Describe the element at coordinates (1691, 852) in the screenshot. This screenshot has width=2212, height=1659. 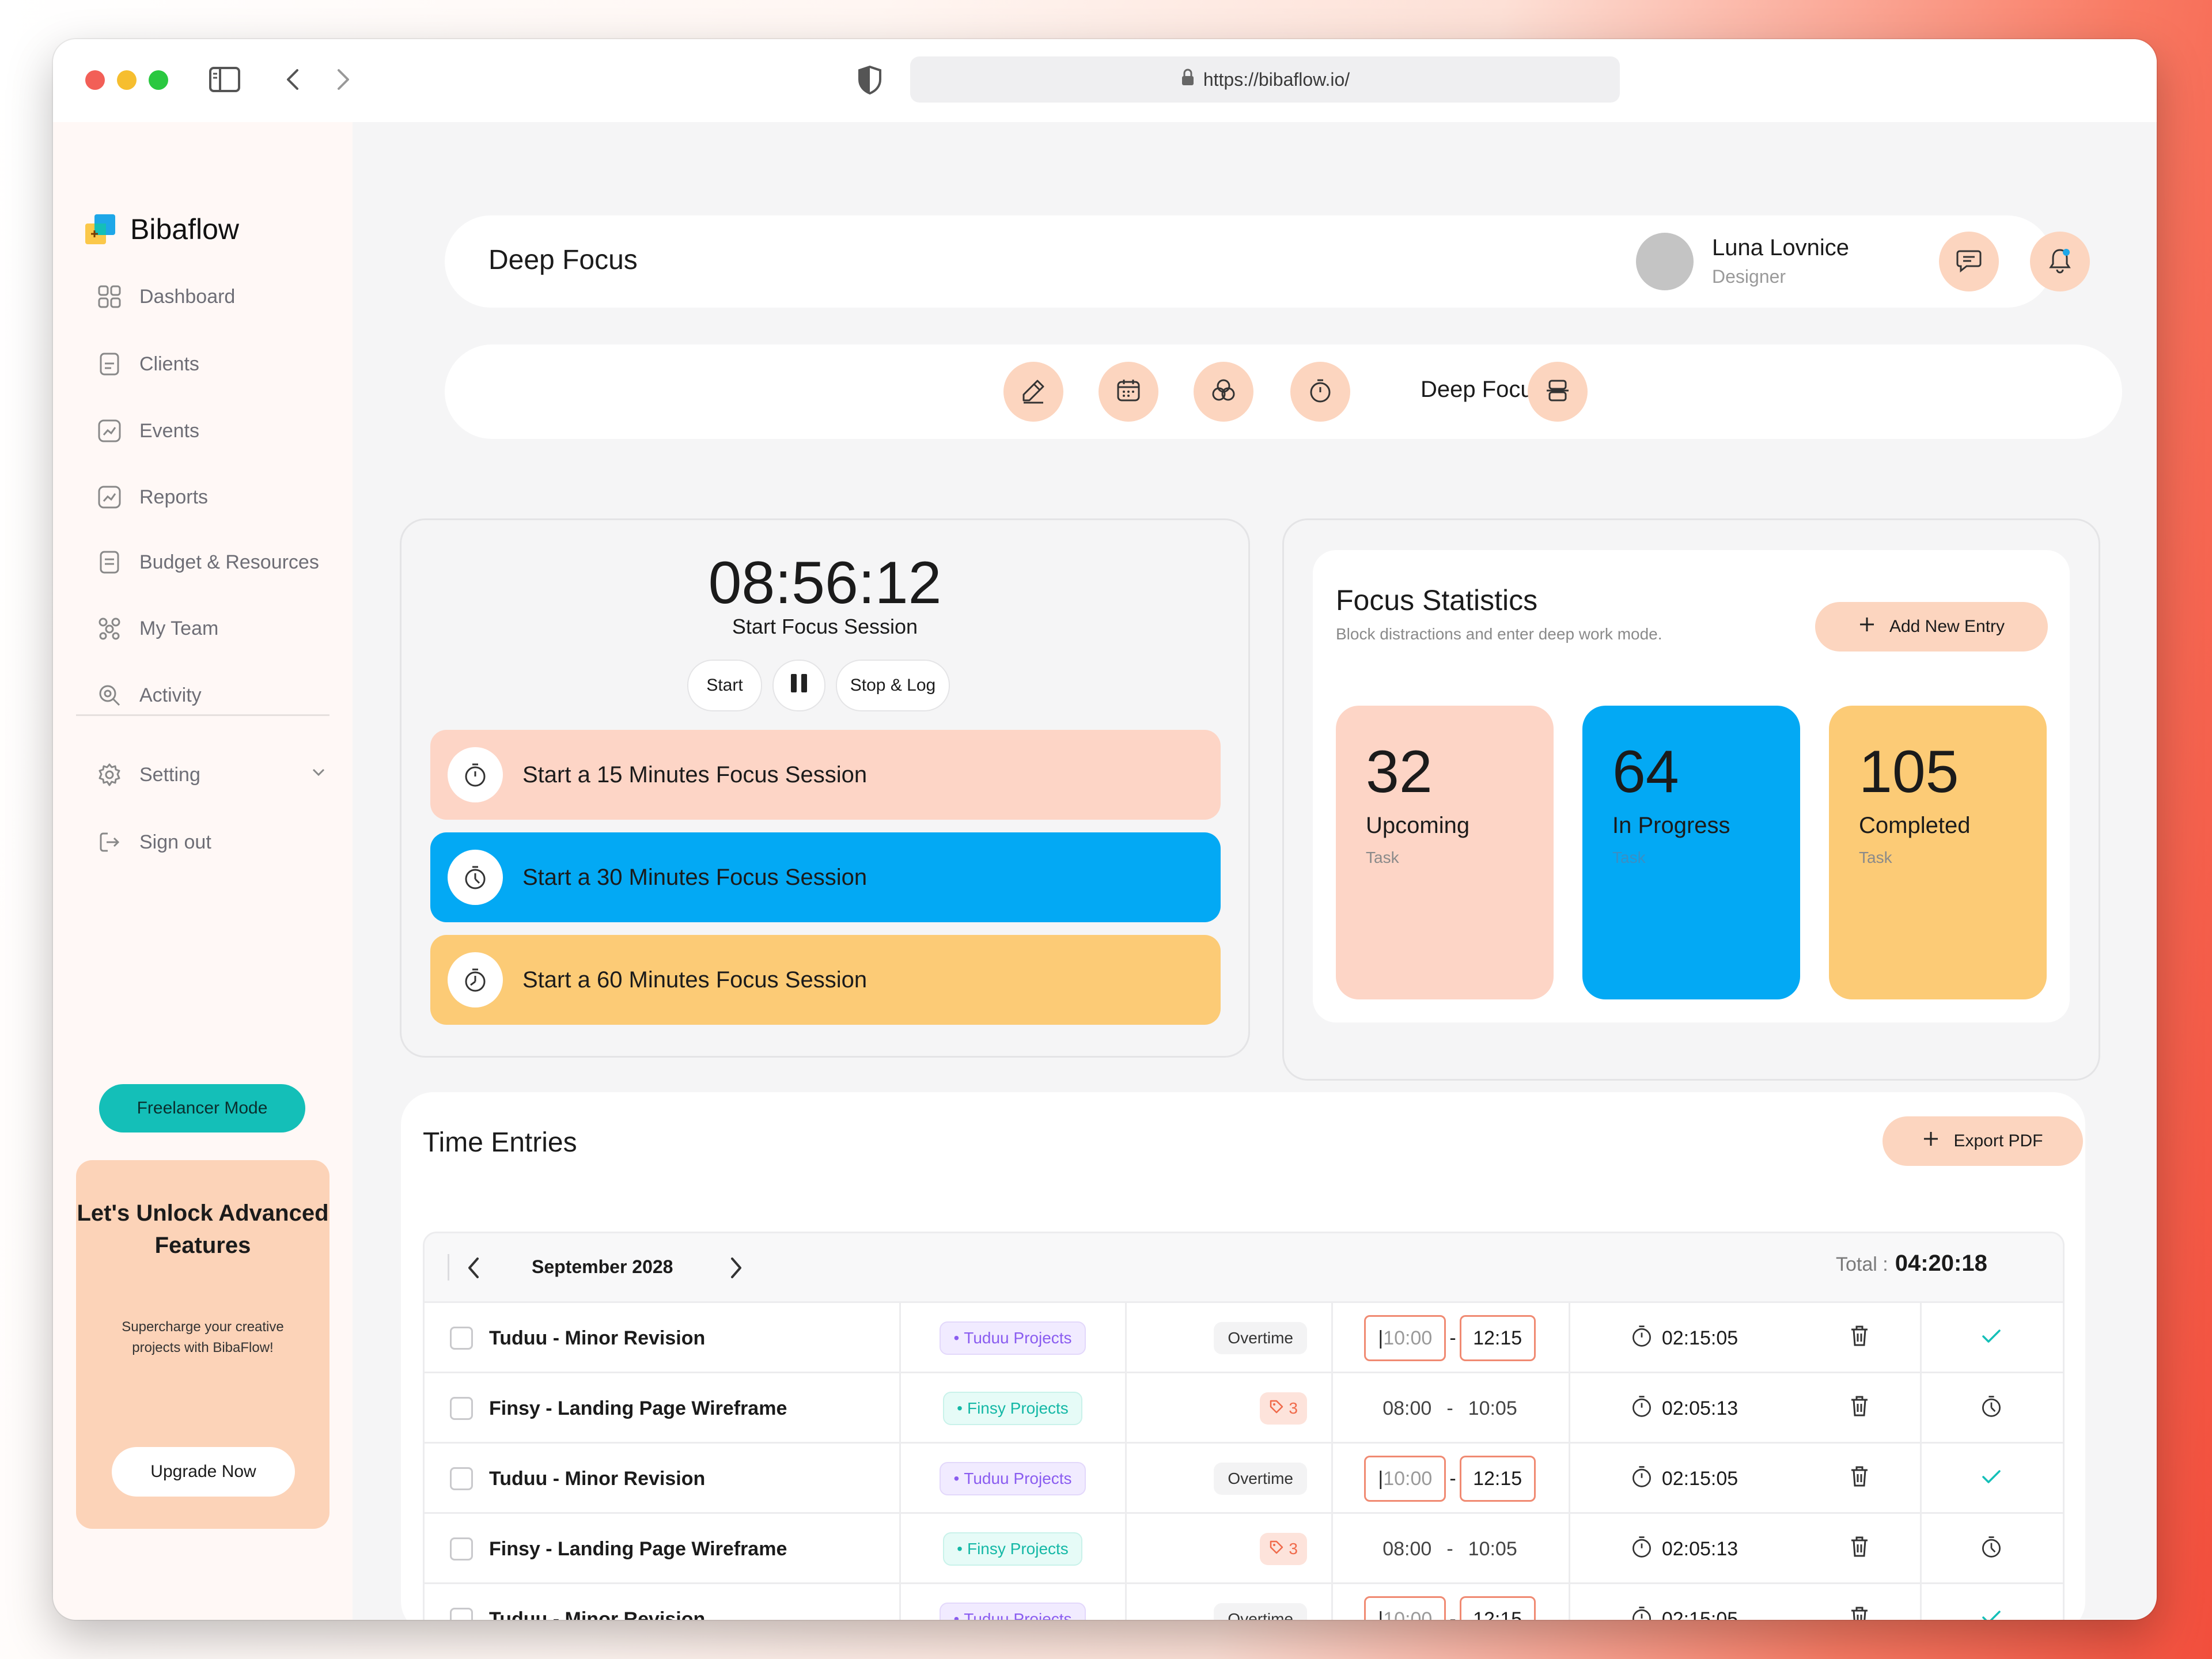
I see `stat-card-in-progress: 64 In Progress Task` at that location.